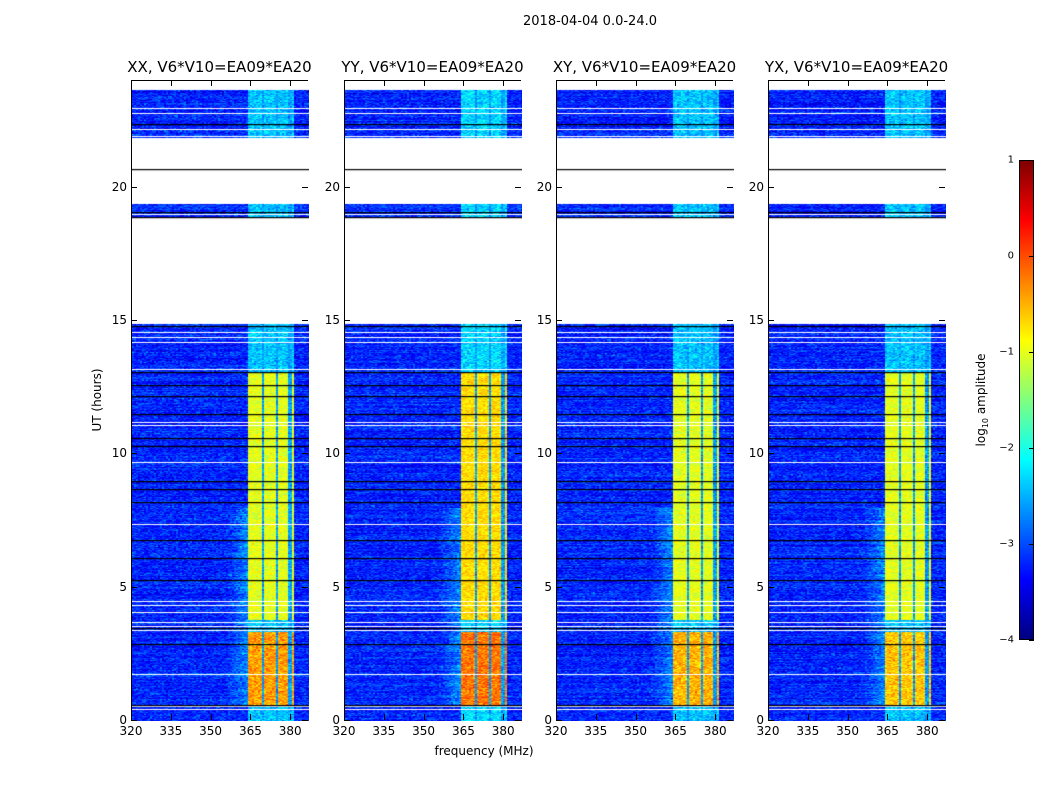 This screenshot has width=1050, height=800. I want to click on panel-title: YX, V6*V10=EA09*EA20, so click(856, 67).